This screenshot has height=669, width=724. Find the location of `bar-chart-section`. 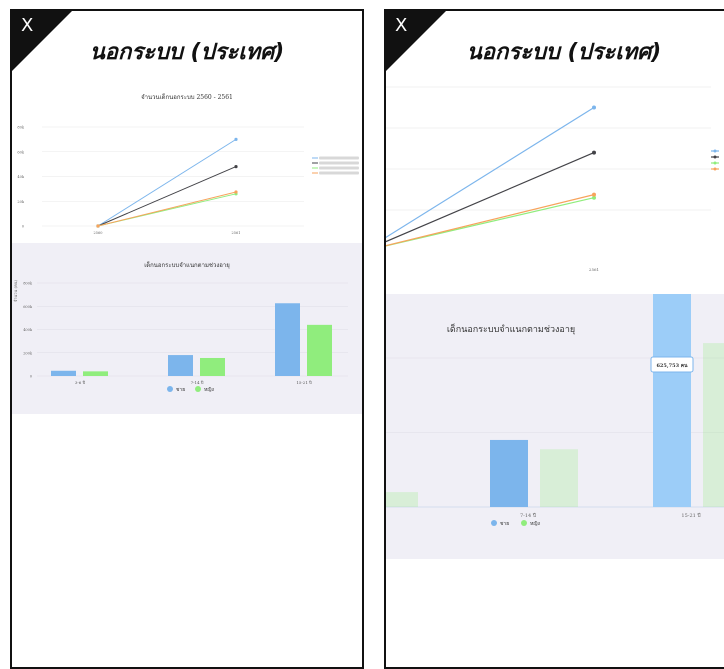

bar-chart-section is located at coordinates (187, 328).